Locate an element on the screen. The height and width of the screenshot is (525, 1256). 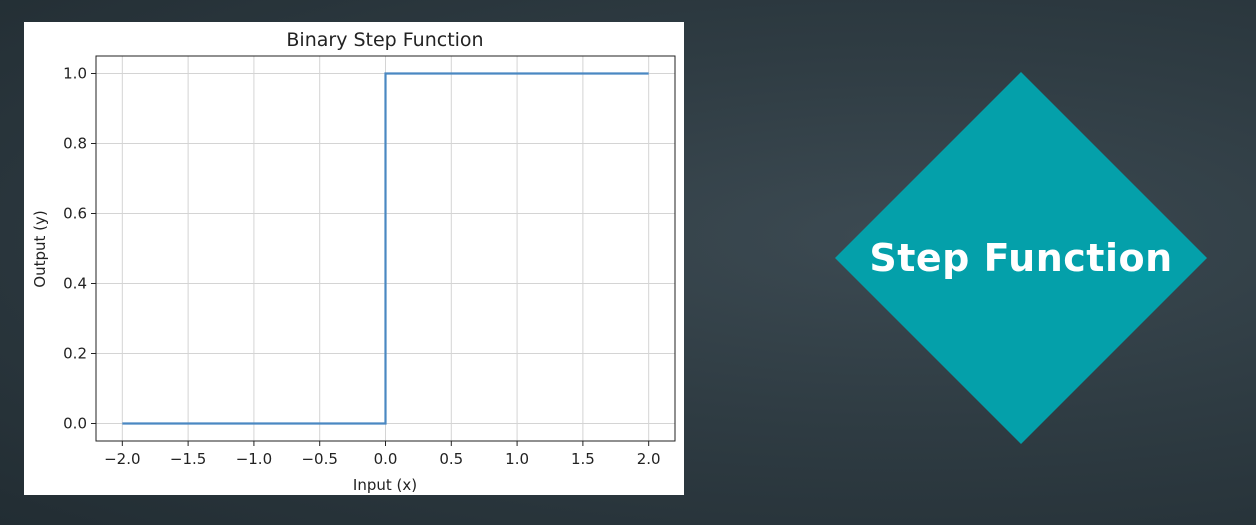
step-function-badge-label: Step Function is located at coordinates (1021, 258).